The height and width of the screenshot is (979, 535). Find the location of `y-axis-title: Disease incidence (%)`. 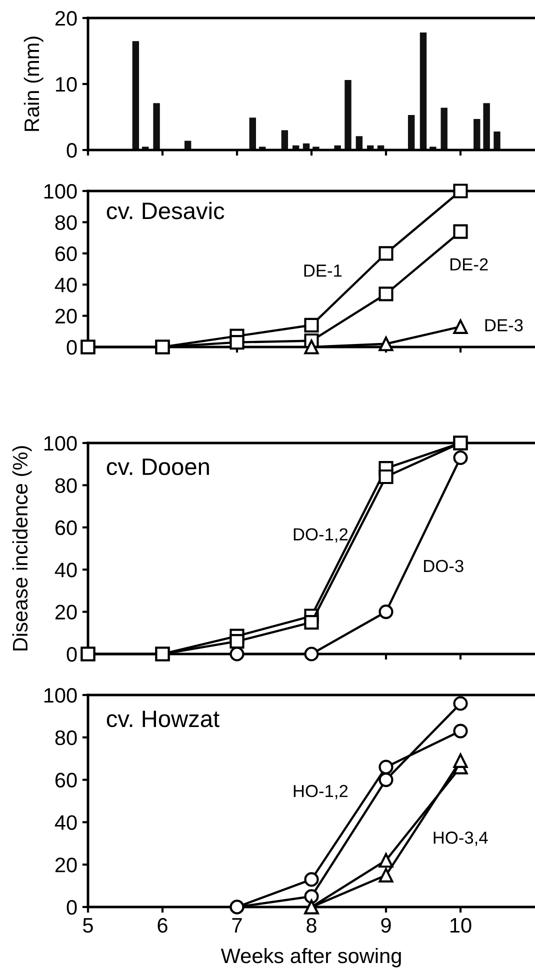

y-axis-title: Disease incidence (%) is located at coordinates (22, 548).